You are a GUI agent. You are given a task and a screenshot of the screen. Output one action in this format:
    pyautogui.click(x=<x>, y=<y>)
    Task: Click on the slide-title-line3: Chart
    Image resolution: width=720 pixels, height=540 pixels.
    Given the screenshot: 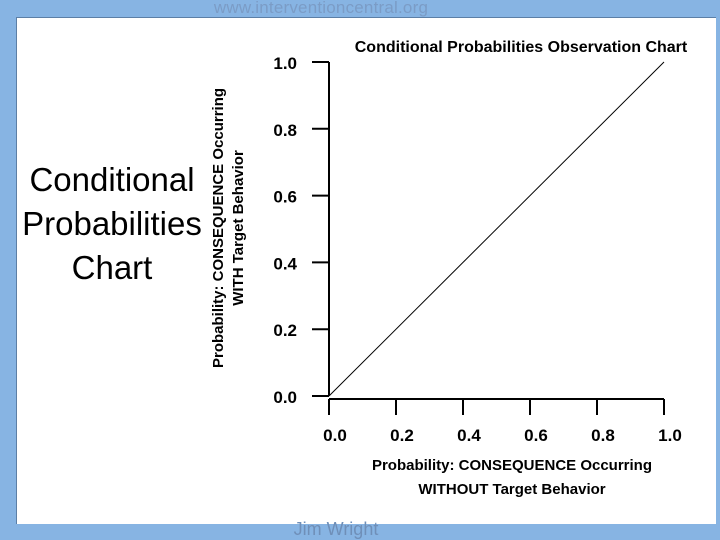 What is the action you would take?
    pyautogui.click(x=112, y=267)
    